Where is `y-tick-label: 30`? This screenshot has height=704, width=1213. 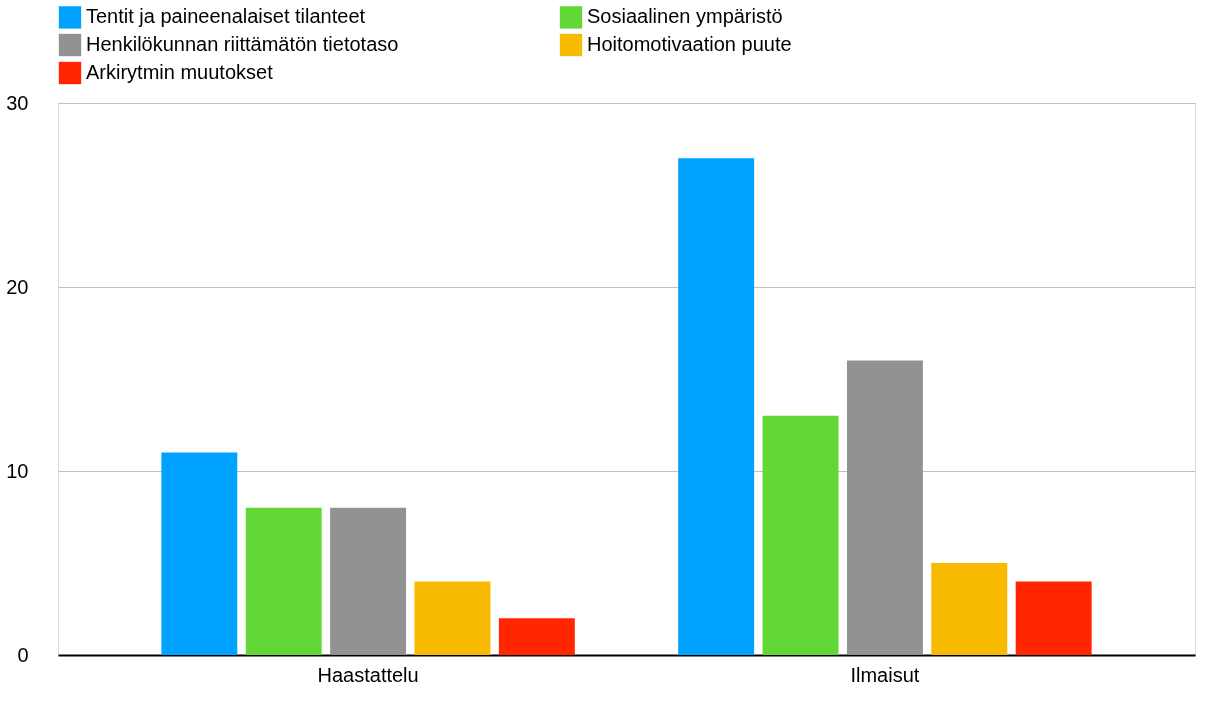
y-tick-label: 30 is located at coordinates (17, 102).